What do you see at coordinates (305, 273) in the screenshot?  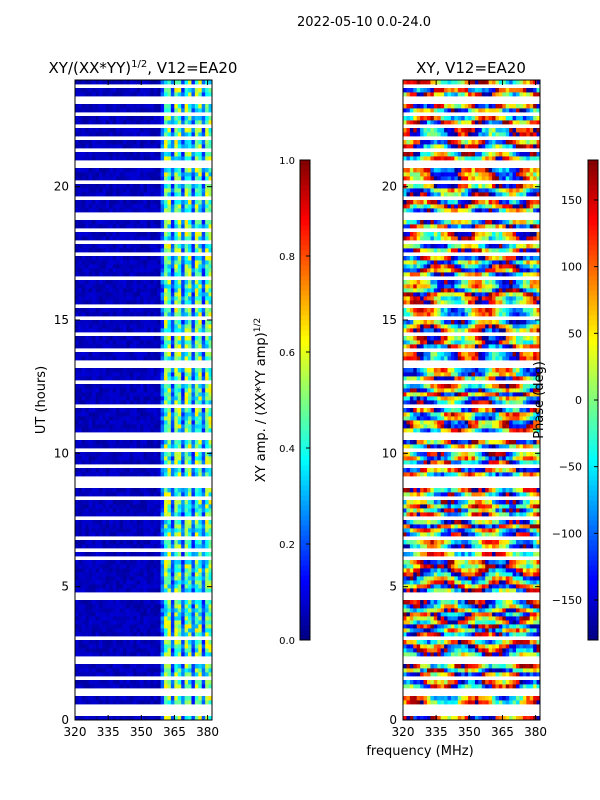 I see `colorbar-segment` at bounding box center [305, 273].